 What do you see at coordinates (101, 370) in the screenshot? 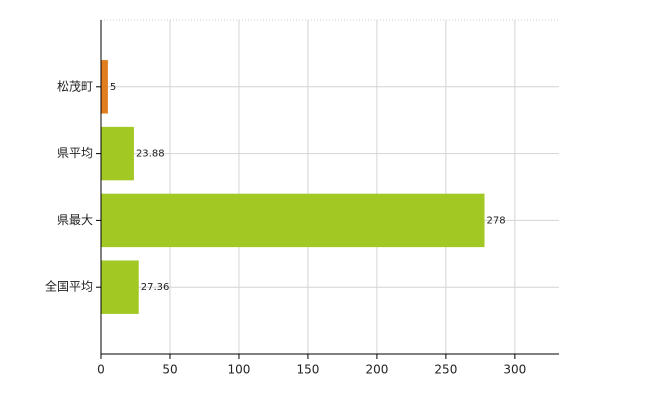
I see `x-tick-label: 0` at bounding box center [101, 370].